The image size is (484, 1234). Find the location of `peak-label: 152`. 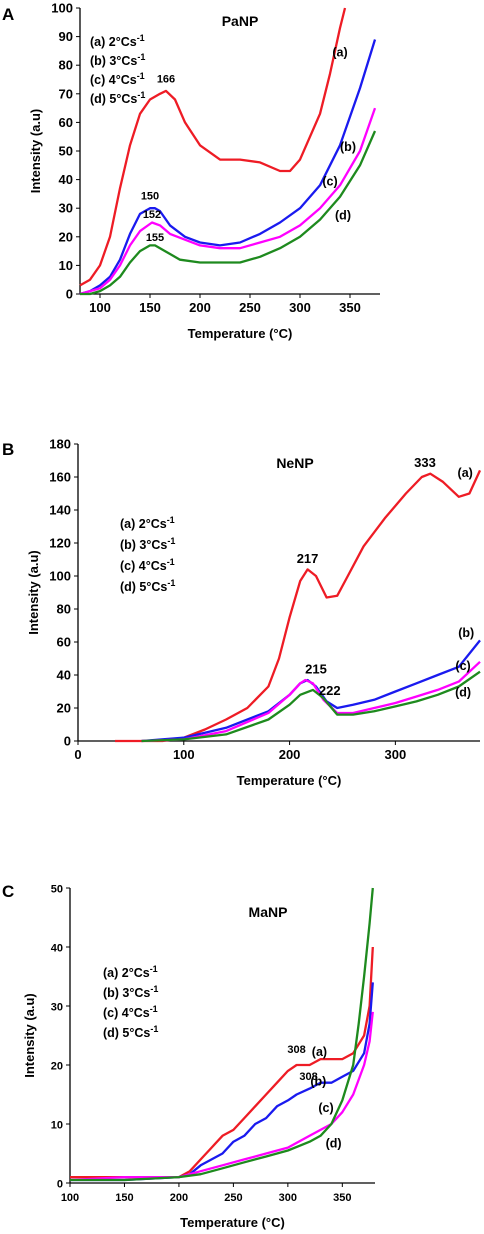

peak-label: 152 is located at coordinates (152, 215).